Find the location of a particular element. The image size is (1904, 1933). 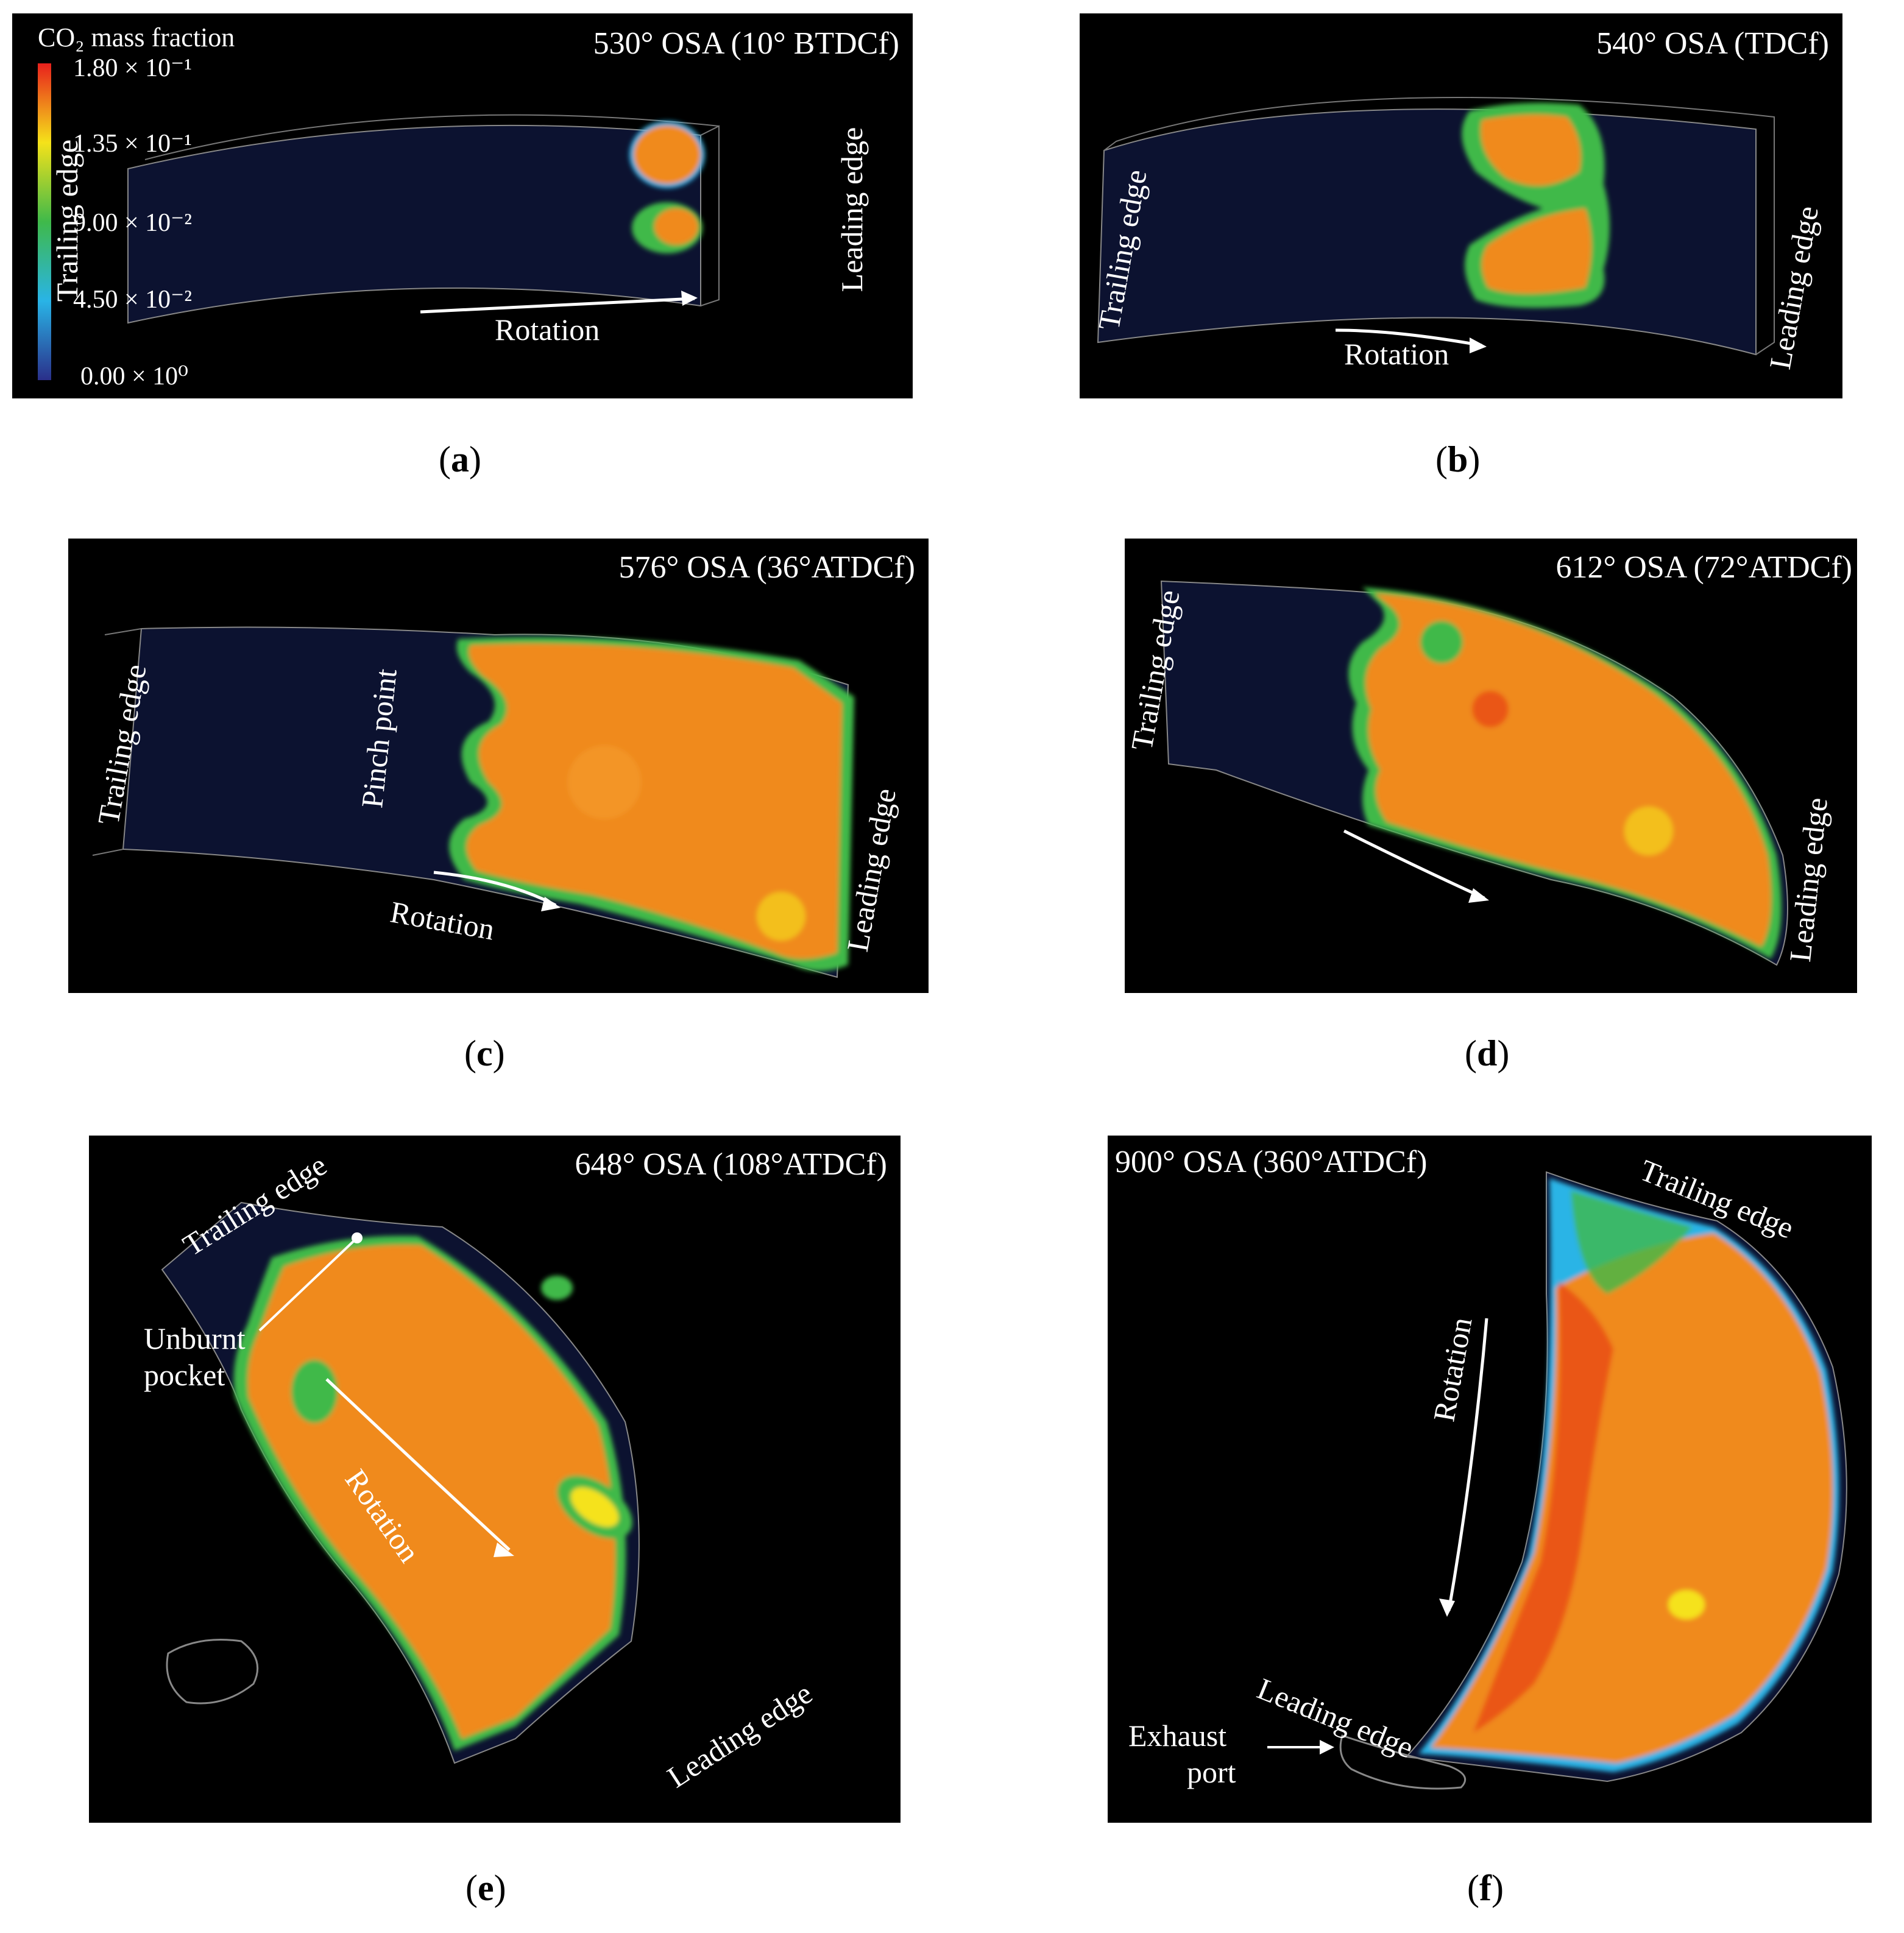

caption-e: (e) is located at coordinates (486, 1888).